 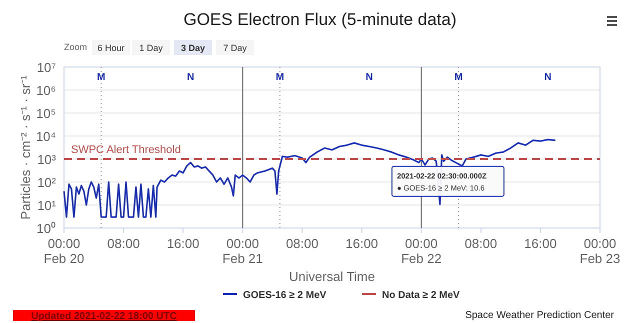 What do you see at coordinates (25, 147) in the screenshot?
I see `y-axis-title: Particles · cm⁻² · s⁻¹ · sr⁻¹` at bounding box center [25, 147].